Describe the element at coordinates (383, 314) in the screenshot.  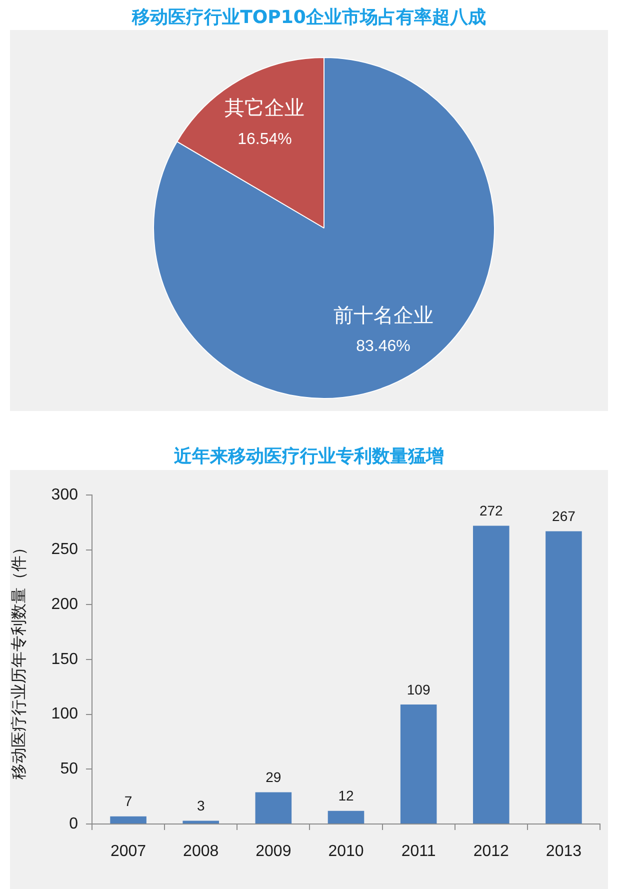
I see `slice-label: 前十名企业` at that location.